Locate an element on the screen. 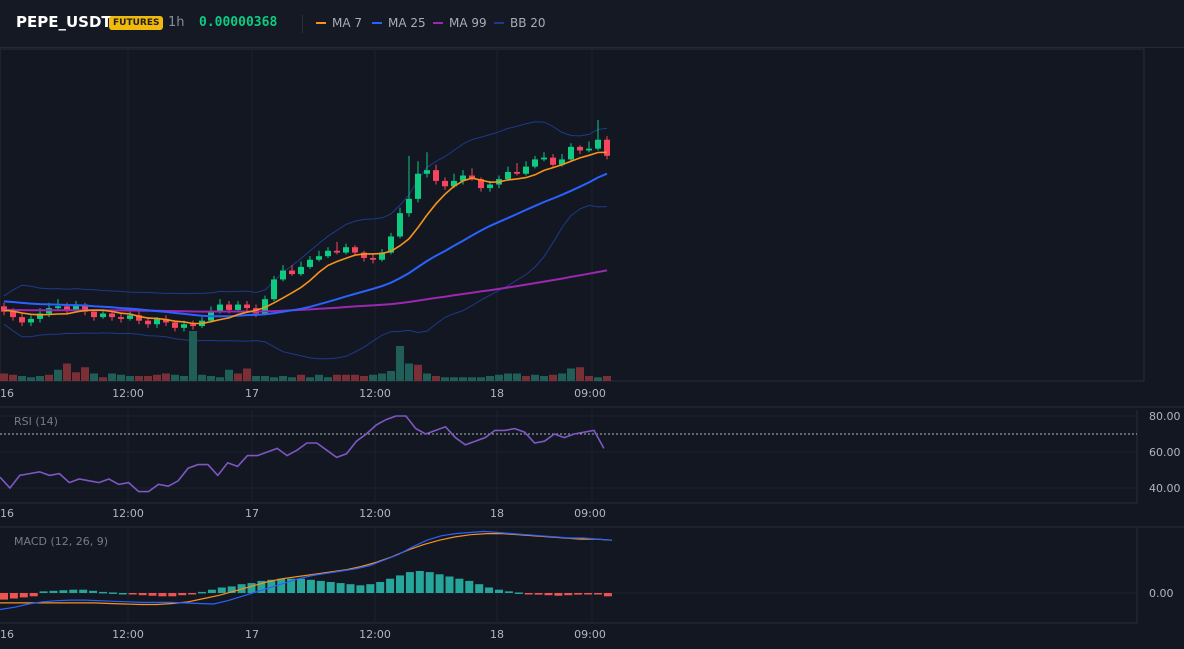  ma25-line is located at coordinates (305, 245).